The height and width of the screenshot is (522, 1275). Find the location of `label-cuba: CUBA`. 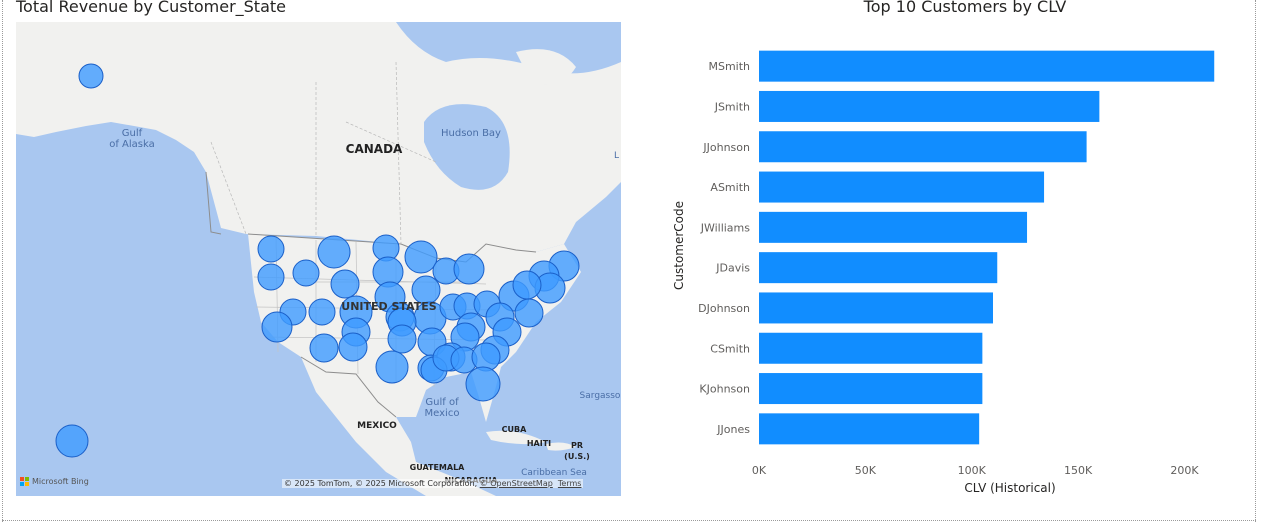

label-cuba: CUBA is located at coordinates (514, 429).